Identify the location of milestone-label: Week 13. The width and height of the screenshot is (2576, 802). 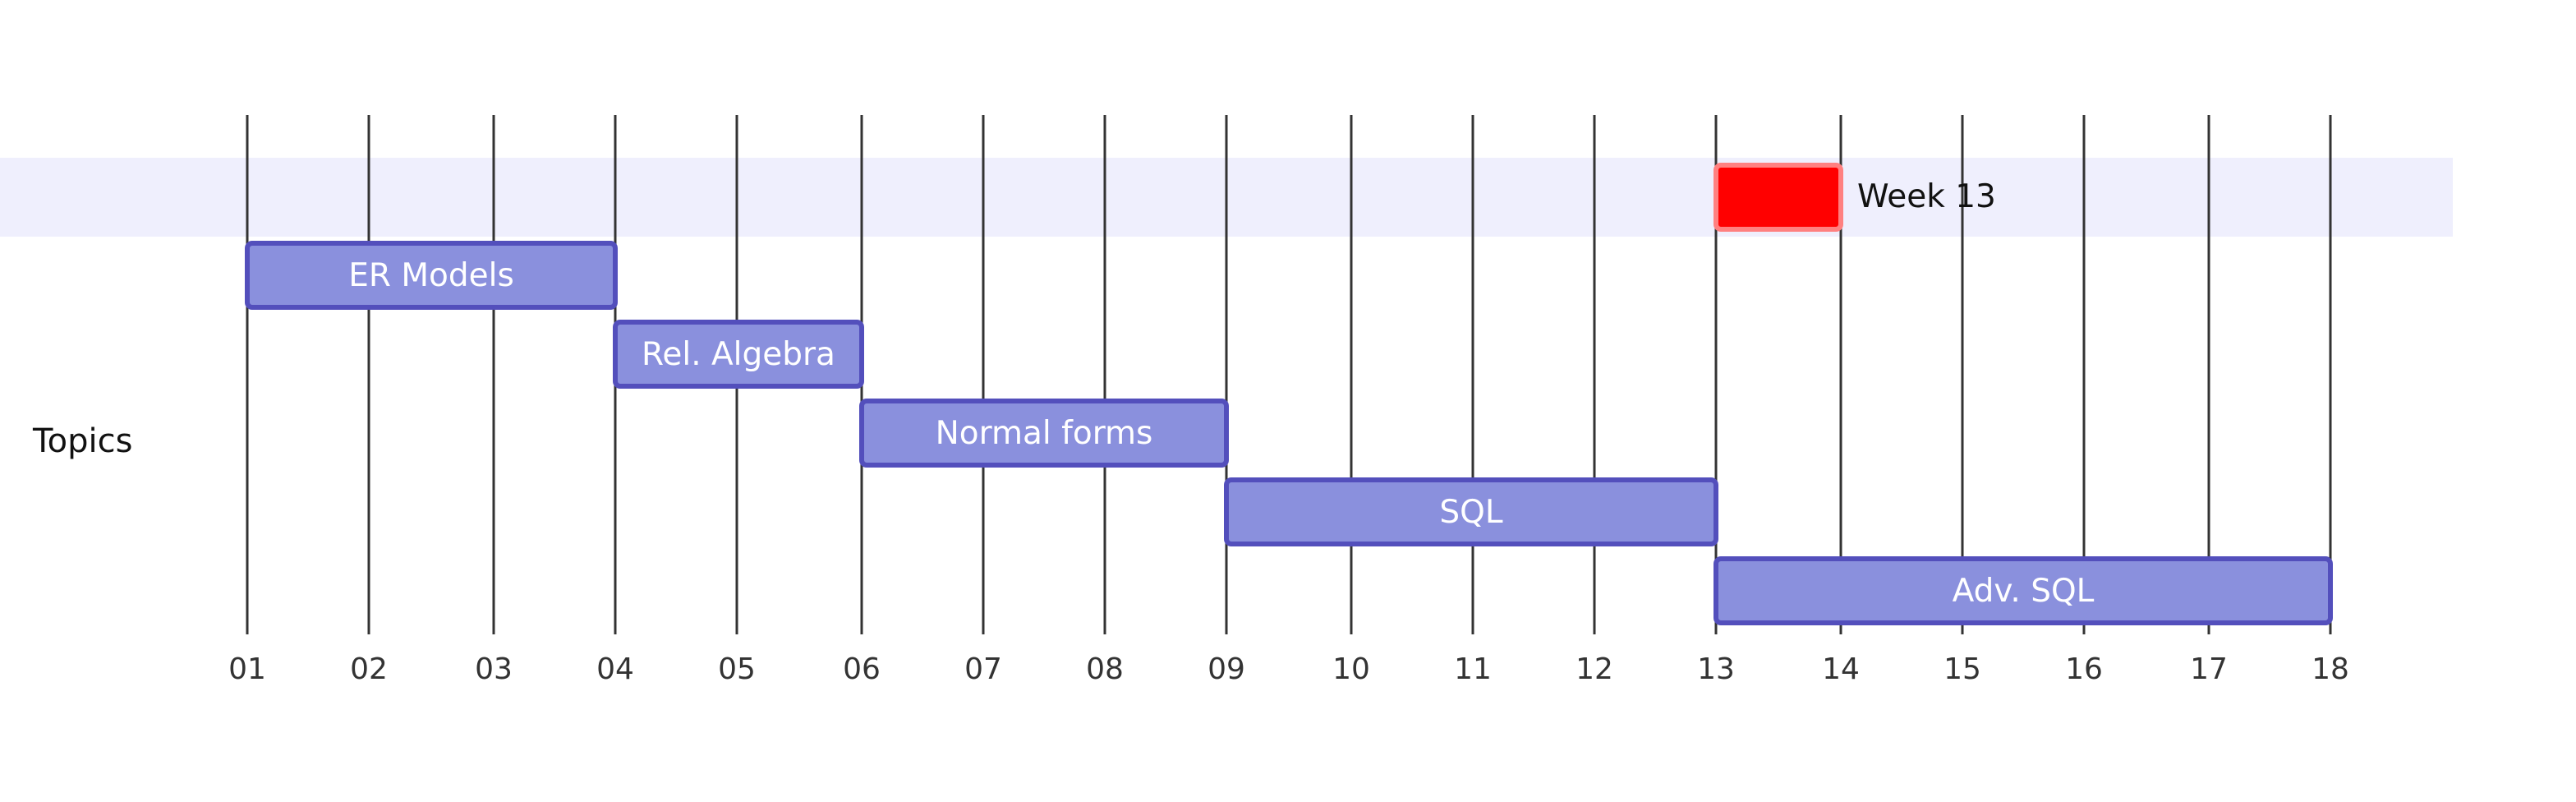
(1926, 196).